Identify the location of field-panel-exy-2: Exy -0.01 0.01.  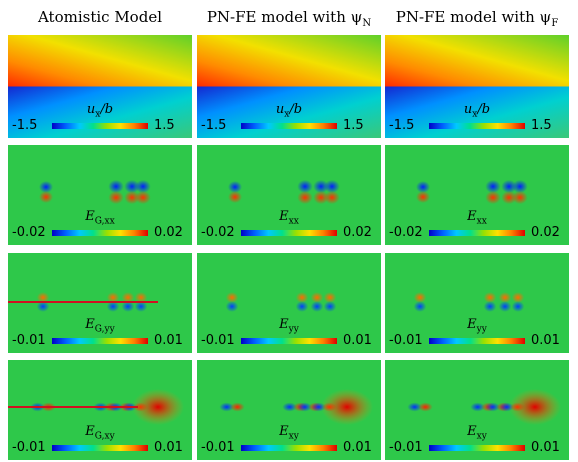
(477, 410).